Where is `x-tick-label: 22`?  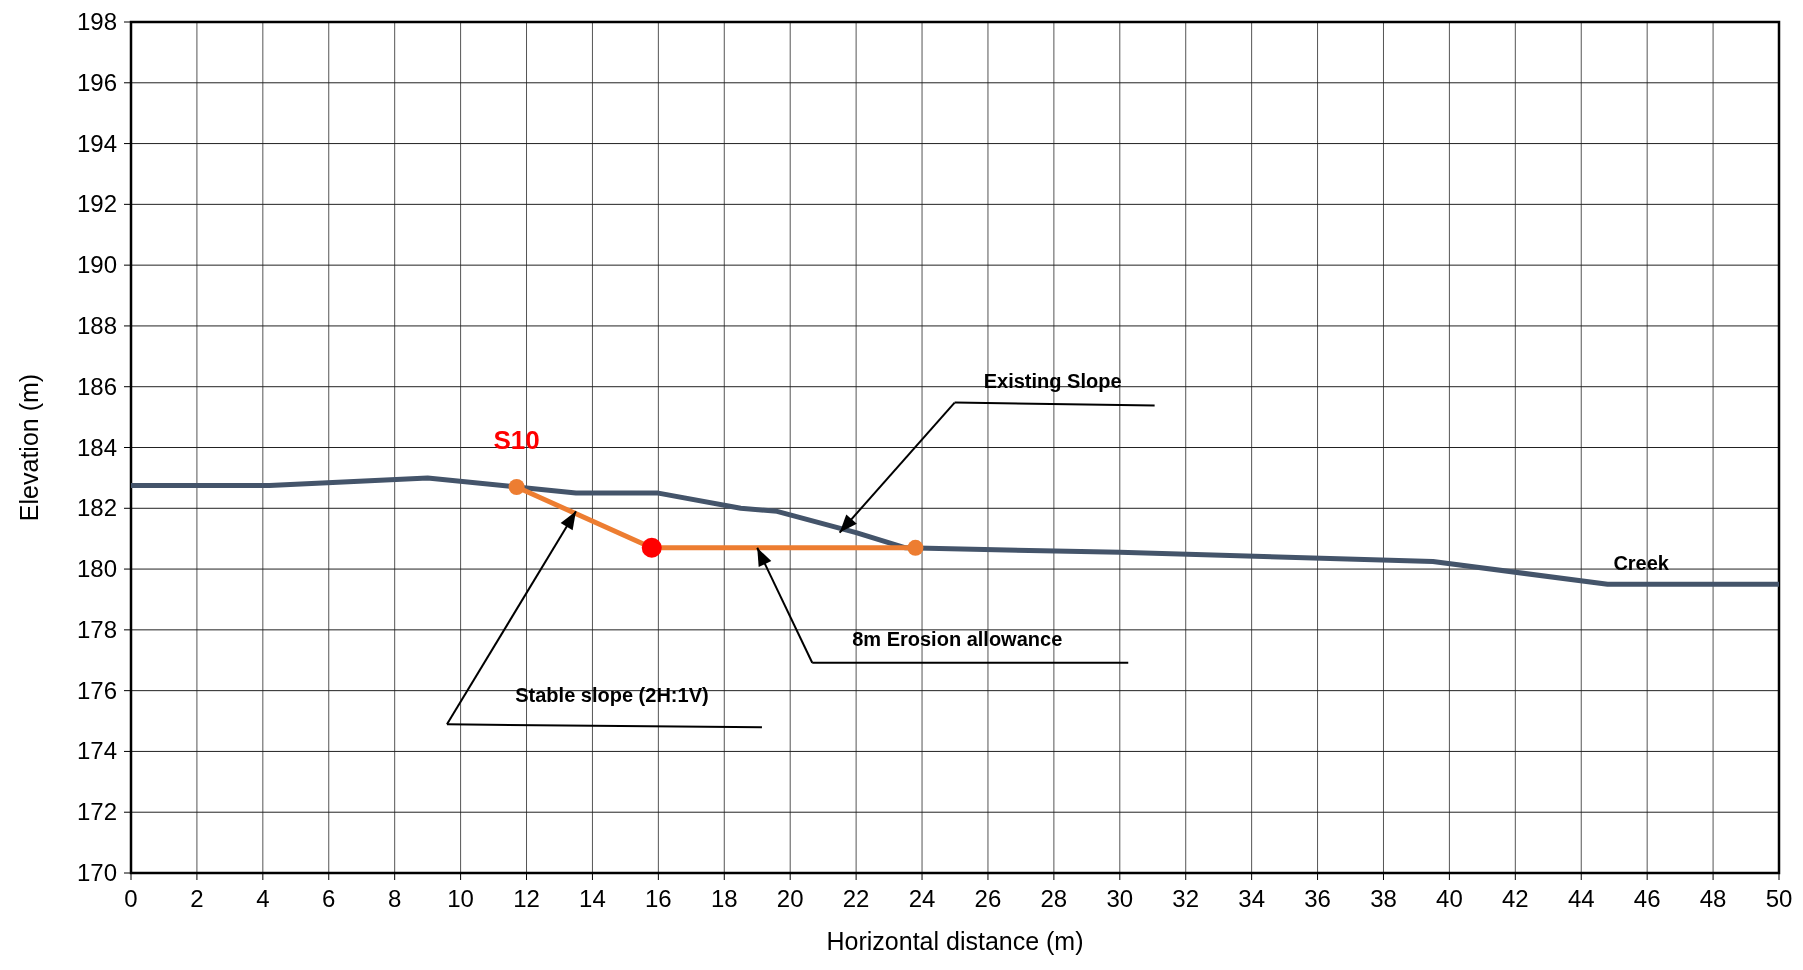
x-tick-label: 22 is located at coordinates (856, 898).